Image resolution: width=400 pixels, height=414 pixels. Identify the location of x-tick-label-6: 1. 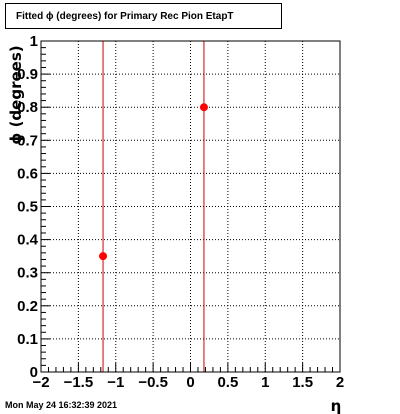
(265, 382).